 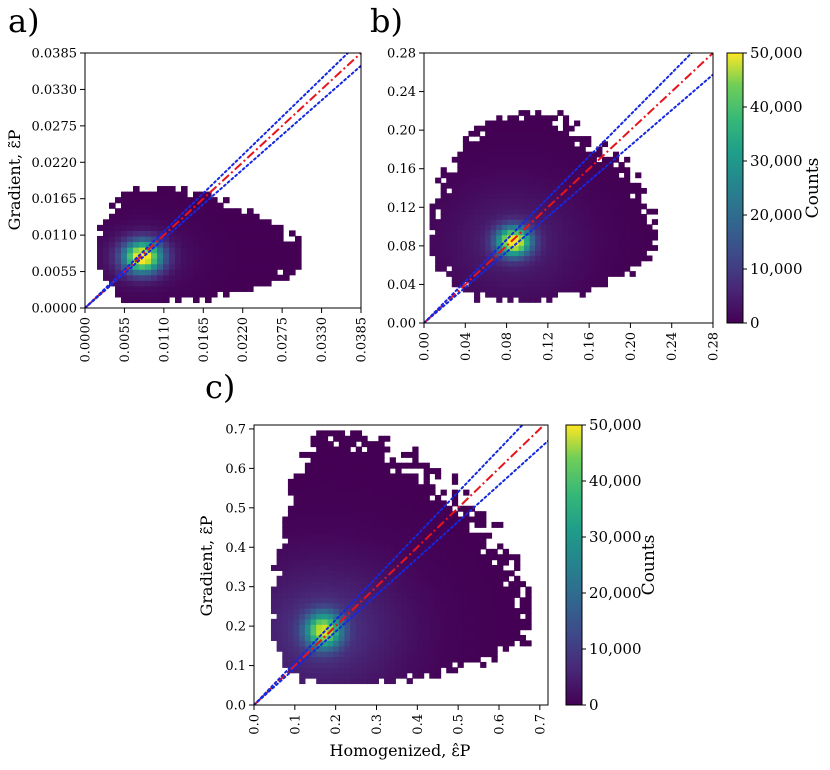 What do you see at coordinates (425, 346) in the screenshot?
I see `x-tick-label: 0.00` at bounding box center [425, 346].